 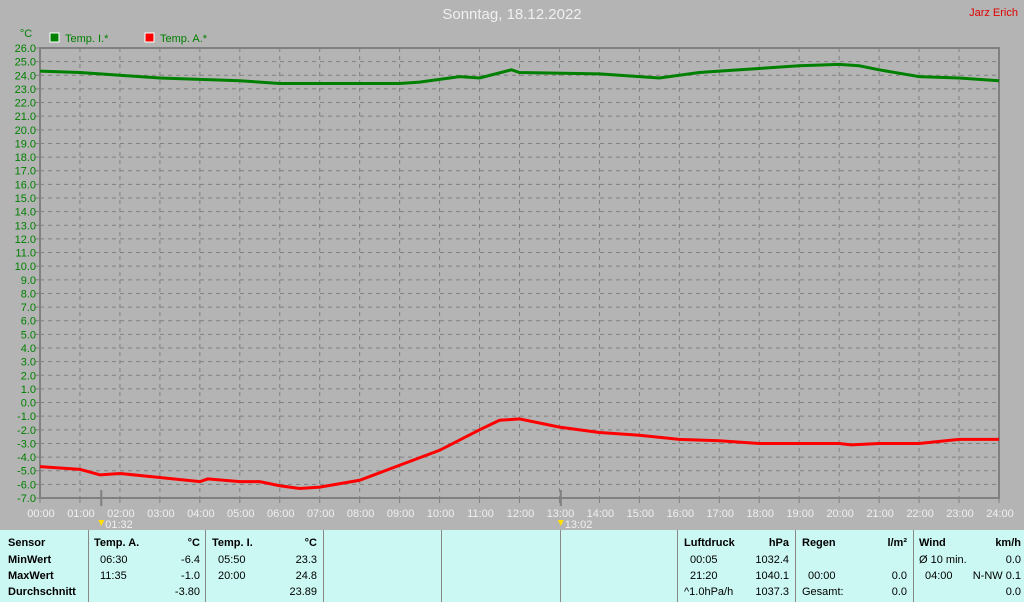 What do you see at coordinates (996, 576) in the screenshot?
I see `table-cell: N-NW 0.1` at bounding box center [996, 576].